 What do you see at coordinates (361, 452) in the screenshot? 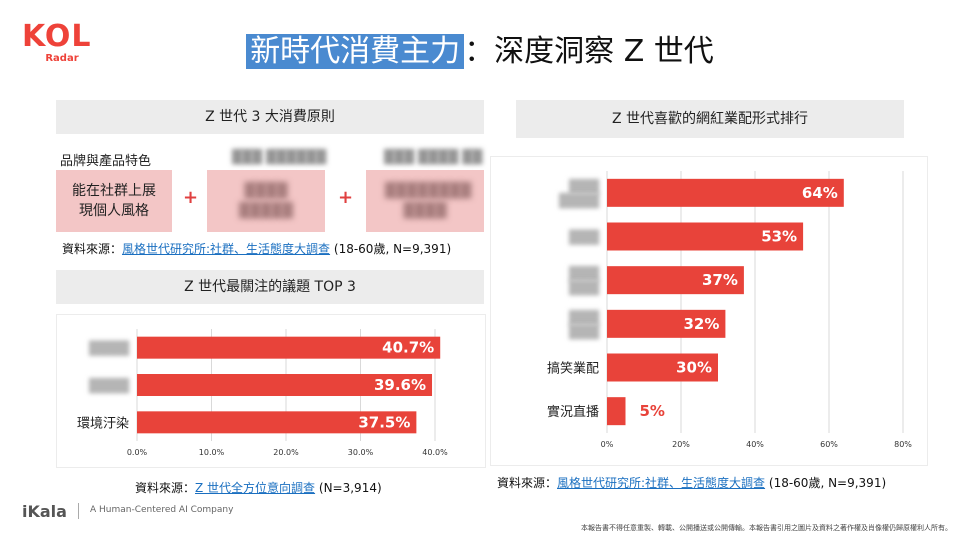
I see `issues-tick-label: 30.0%` at bounding box center [361, 452].